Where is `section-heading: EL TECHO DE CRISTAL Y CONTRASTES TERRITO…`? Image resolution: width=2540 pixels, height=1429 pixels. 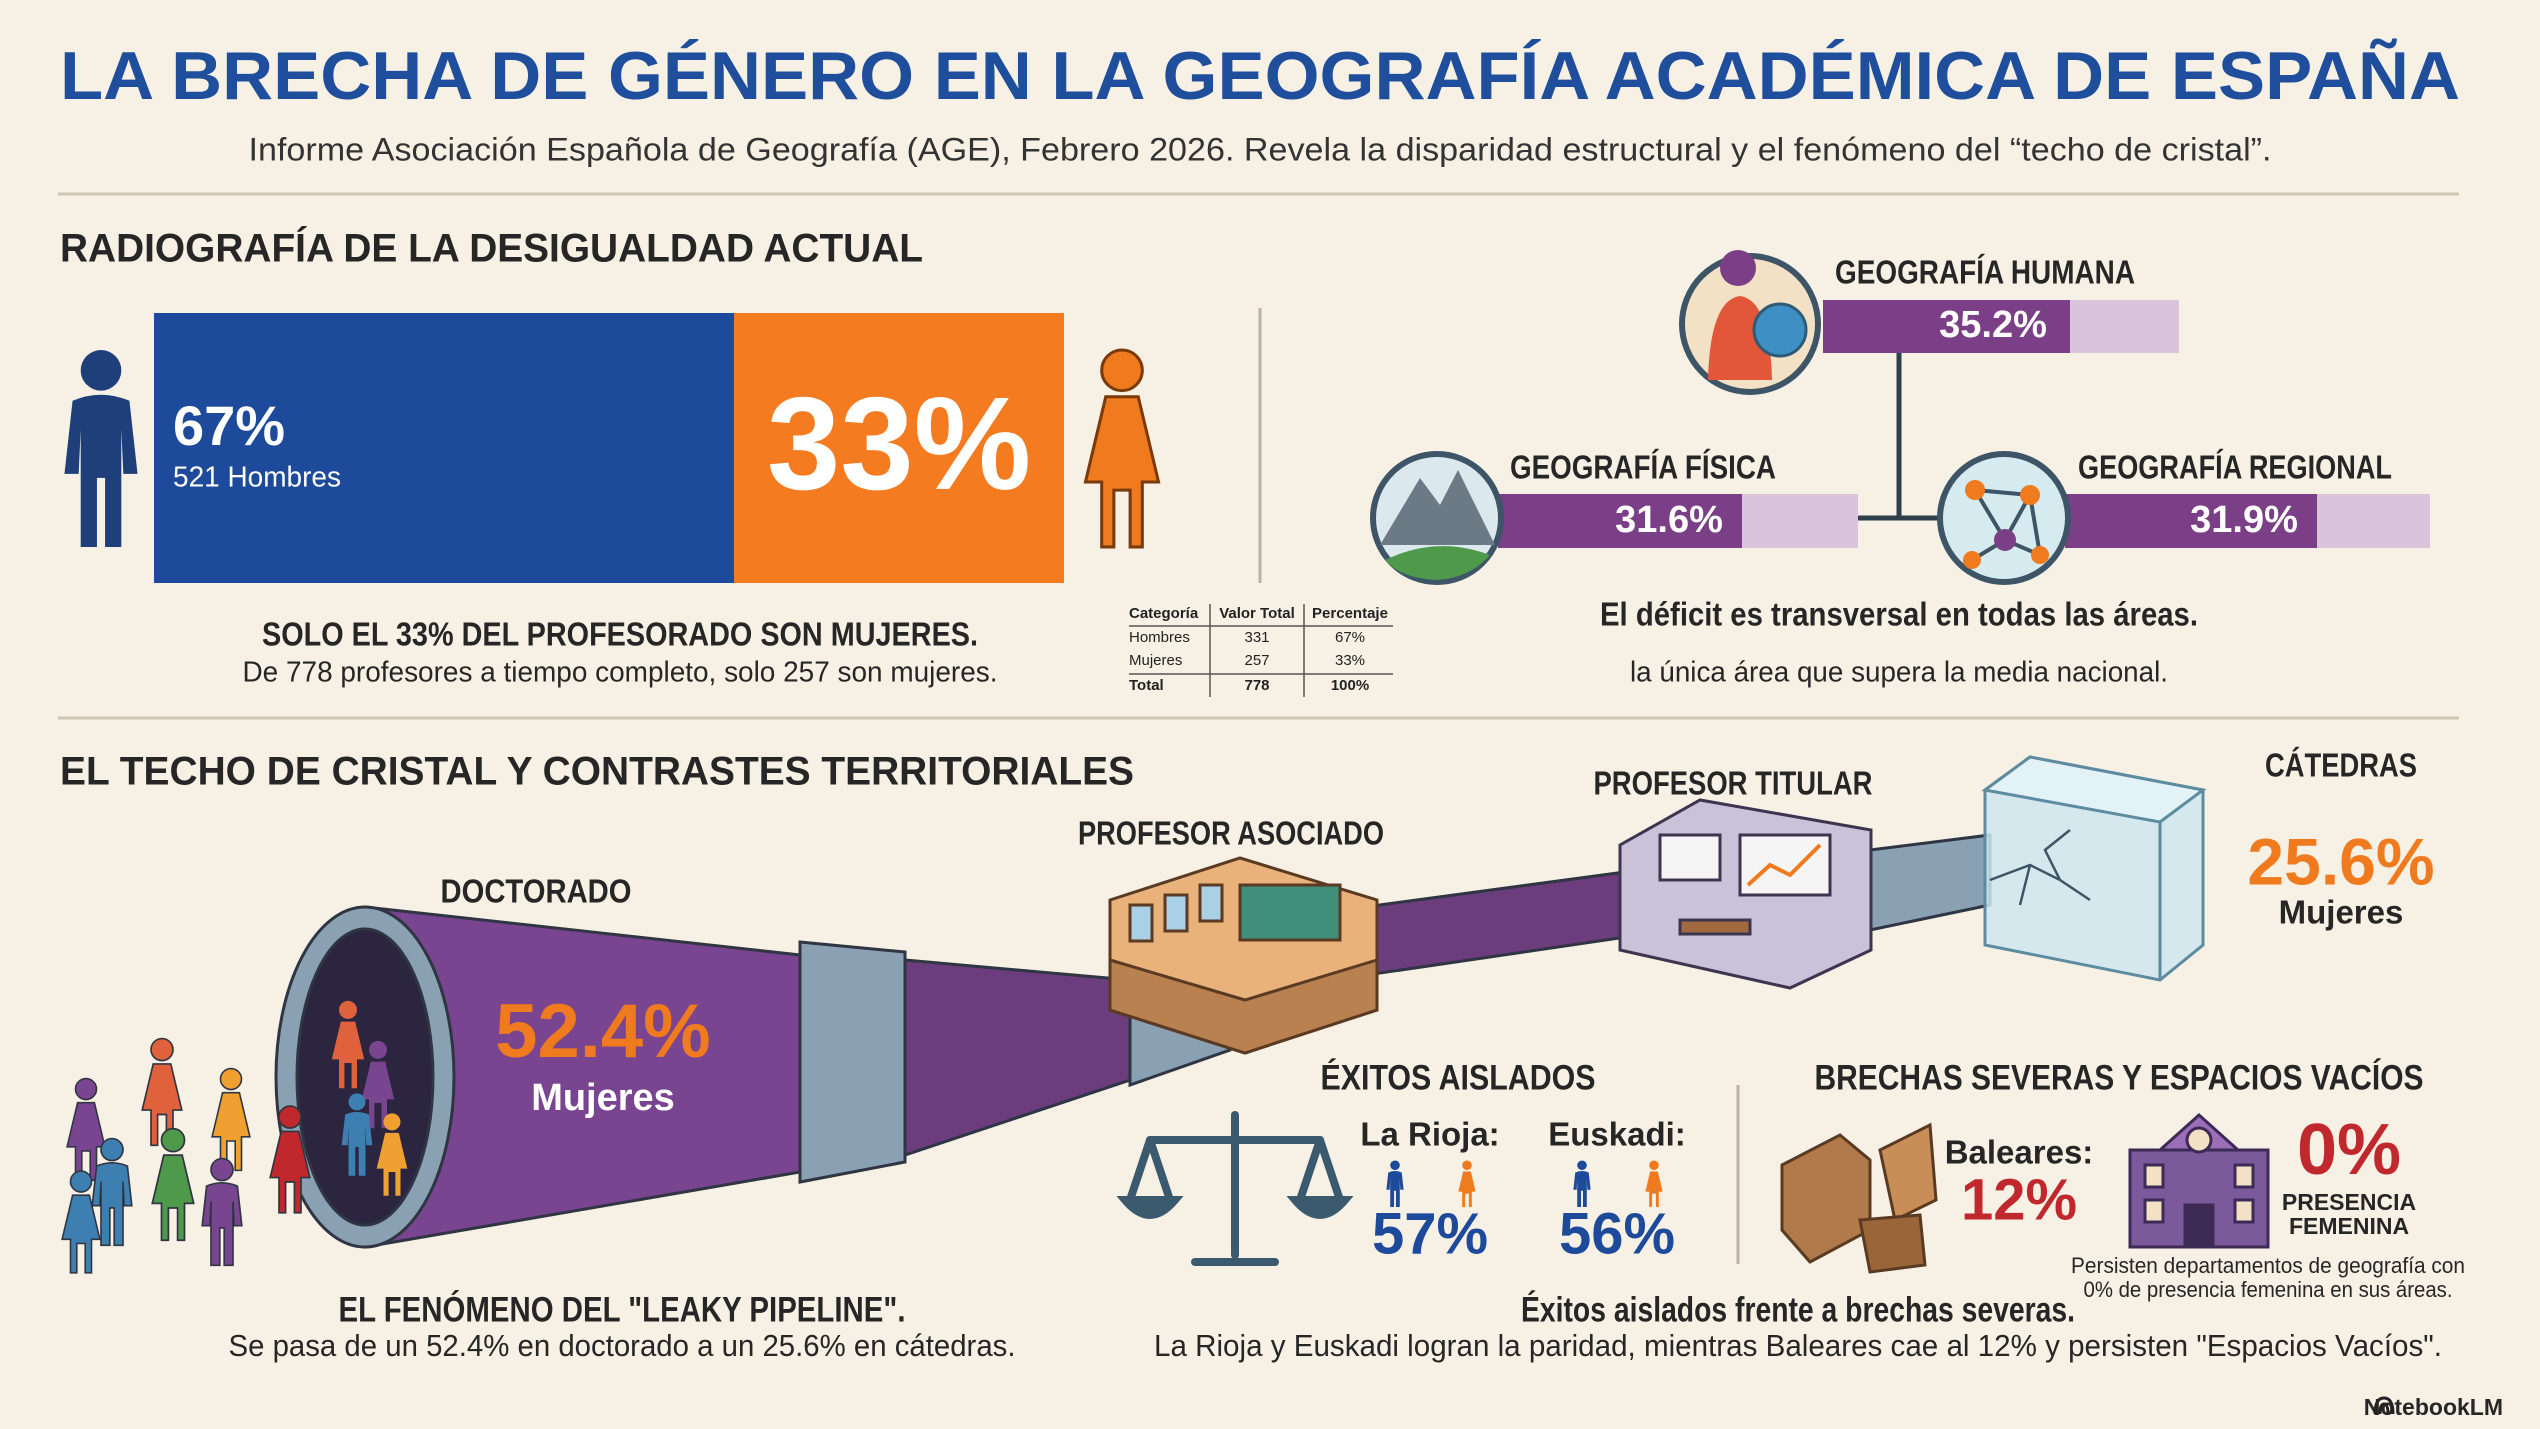
section-heading: EL TECHO DE CRISTAL Y CONTRASTES TERRITO… is located at coordinates (597, 772).